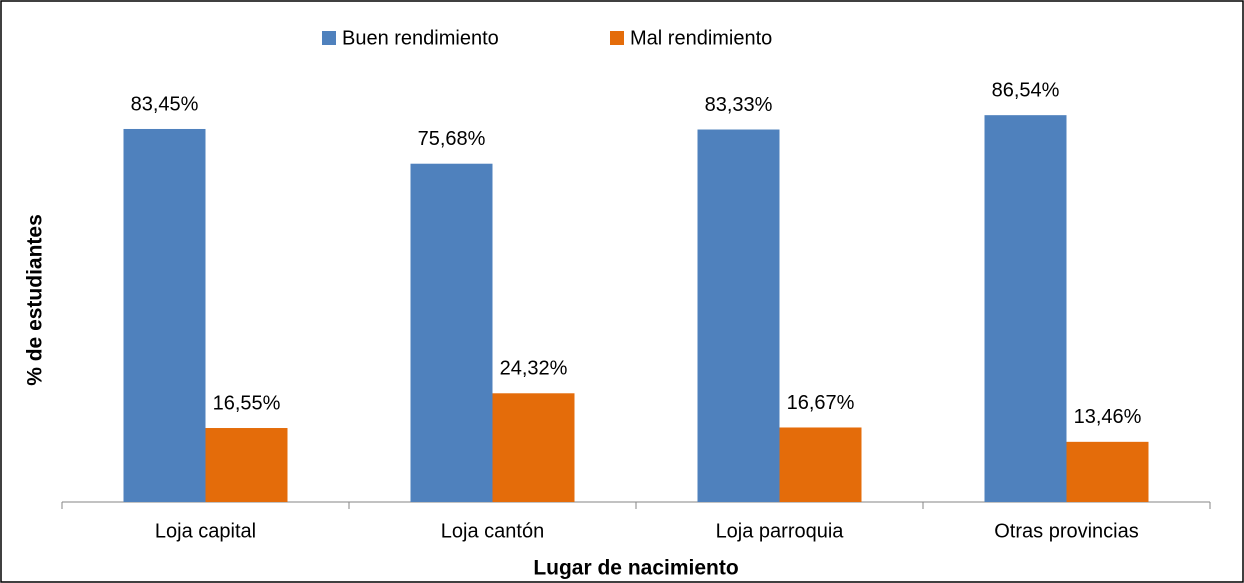 The width and height of the screenshot is (1244, 583). What do you see at coordinates (35, 300) in the screenshot?
I see `y-axis-label: % de estudiantes` at bounding box center [35, 300].